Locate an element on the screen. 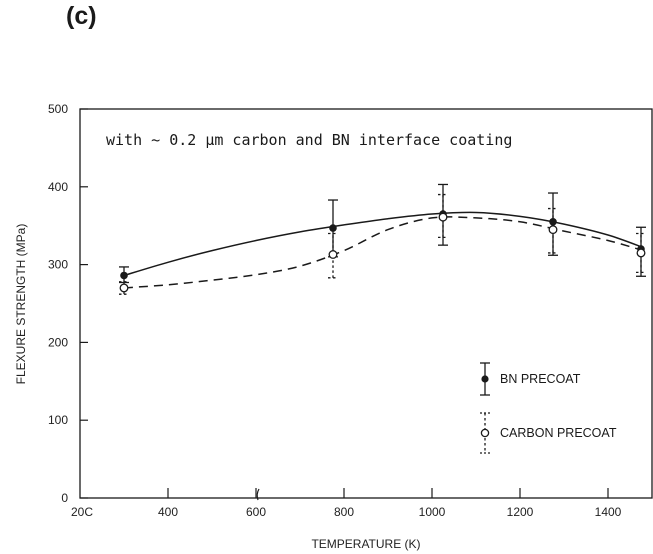 This screenshot has height=554, width=653. series-curves is located at coordinates (383, 250).